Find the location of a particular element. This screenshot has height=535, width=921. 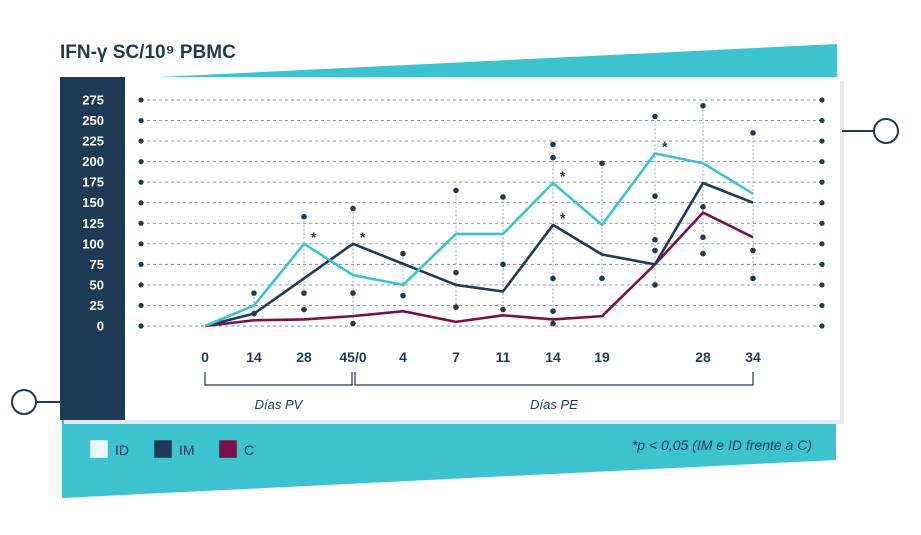

y-tick-label: 125 is located at coordinates (93, 223).